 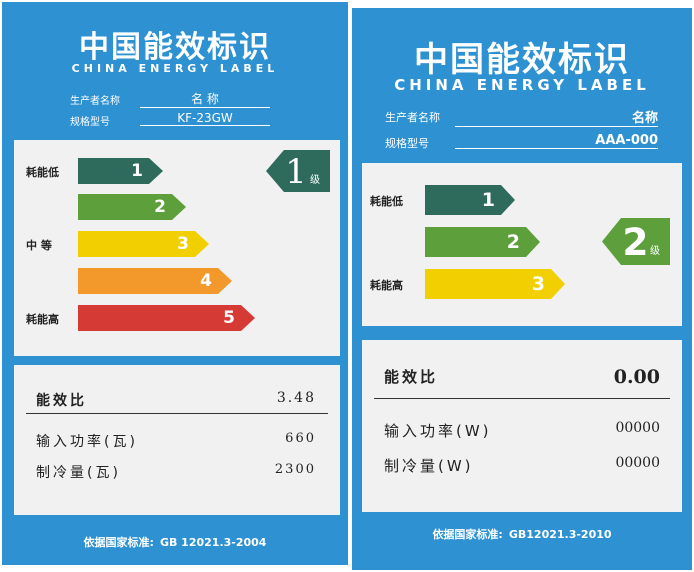 What do you see at coordinates (295, 469) in the screenshot?
I see `metric-value: 2300` at bounding box center [295, 469].